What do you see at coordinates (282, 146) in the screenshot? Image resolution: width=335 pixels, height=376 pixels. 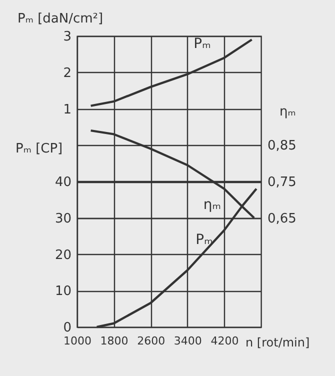 I see `y2-tick-label: 0,85` at bounding box center [282, 146].